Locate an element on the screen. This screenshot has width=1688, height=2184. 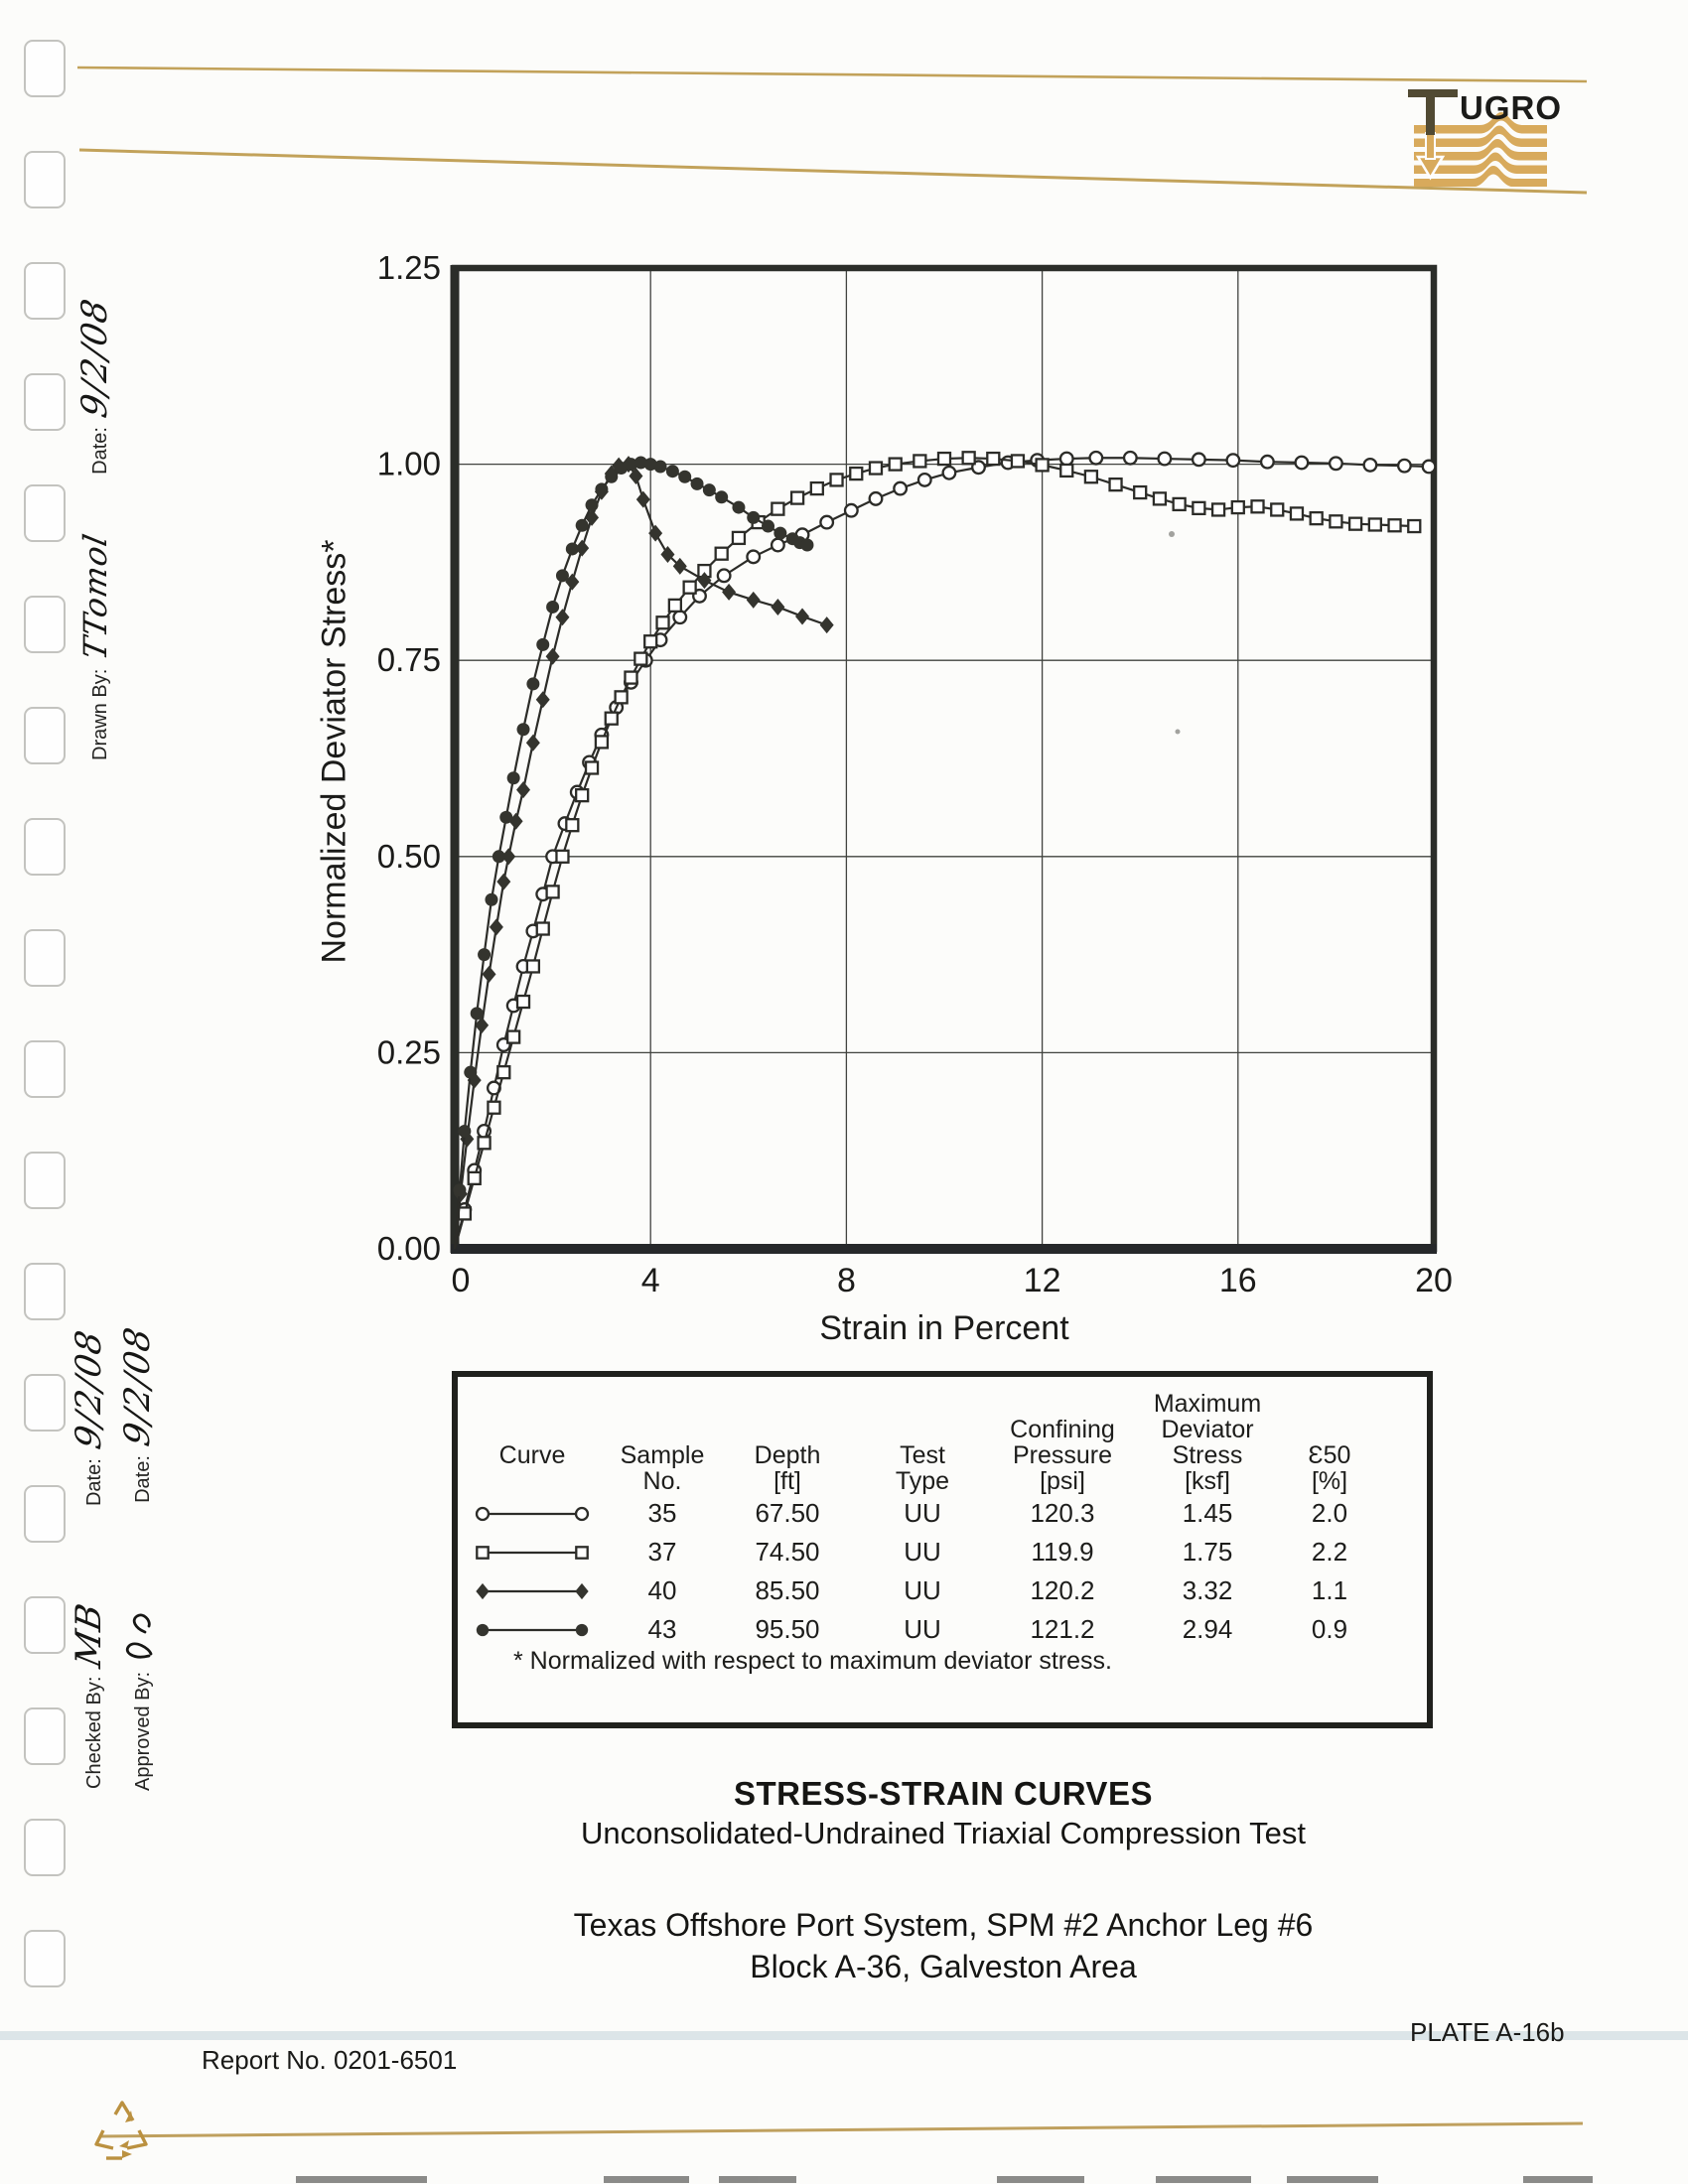
x-tick-label: 0 is located at coordinates (461, 1280).